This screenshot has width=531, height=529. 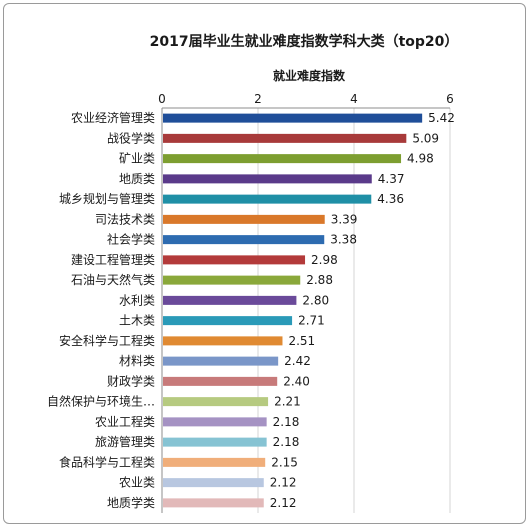 What do you see at coordinates (390, 199) in the screenshot?
I see `value-label: 4.36` at bounding box center [390, 199].